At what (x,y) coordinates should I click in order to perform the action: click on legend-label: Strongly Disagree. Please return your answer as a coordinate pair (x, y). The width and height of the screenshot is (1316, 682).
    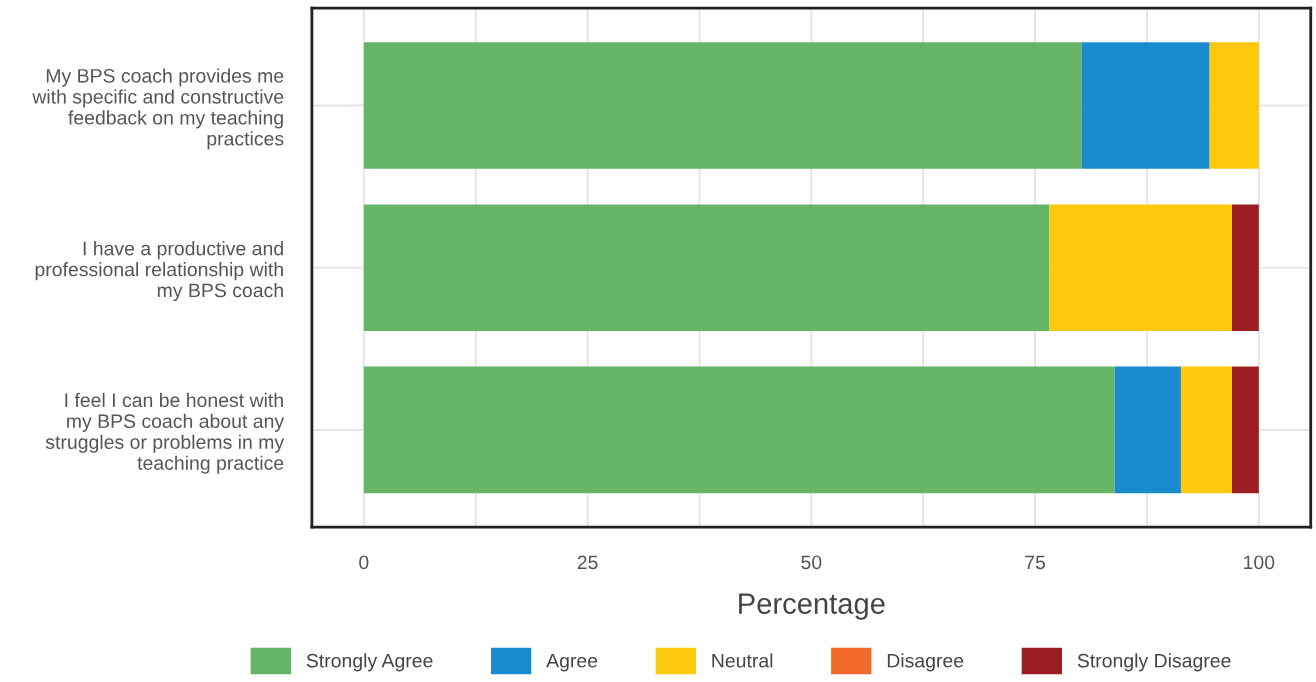
    Looking at the image, I should click on (1154, 662).